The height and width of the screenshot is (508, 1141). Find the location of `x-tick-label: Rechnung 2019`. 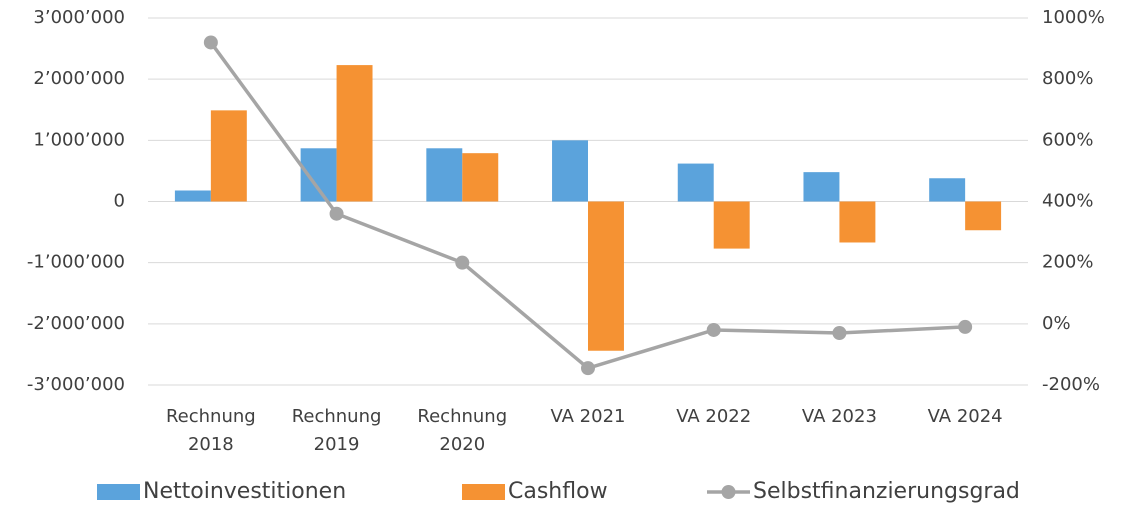

x-tick-label: Rechnung 2019 is located at coordinates (336, 430).